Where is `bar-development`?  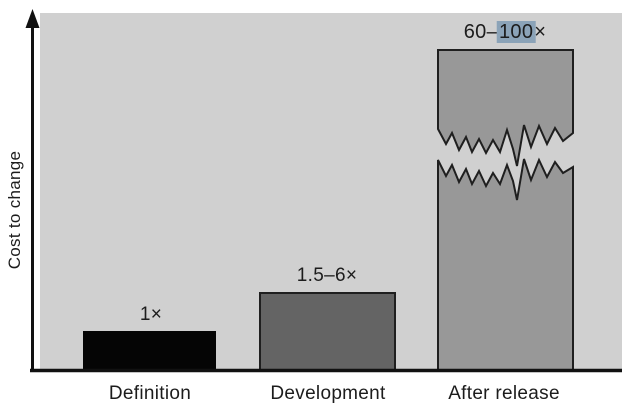
bar-development is located at coordinates (327, 332).